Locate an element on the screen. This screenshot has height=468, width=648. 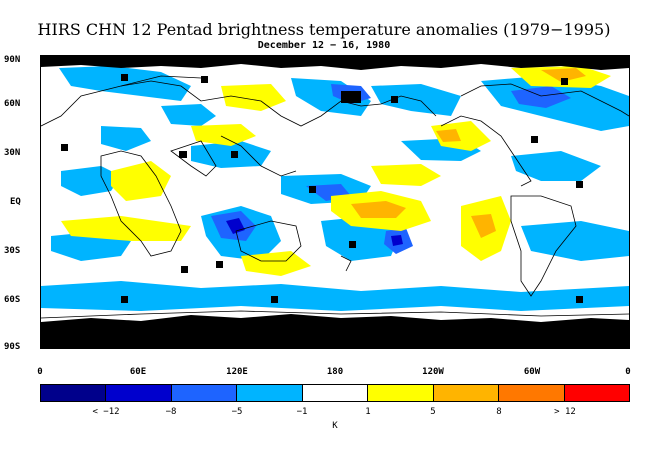
lon-label-60w: 60W is located at coordinates (532, 372).